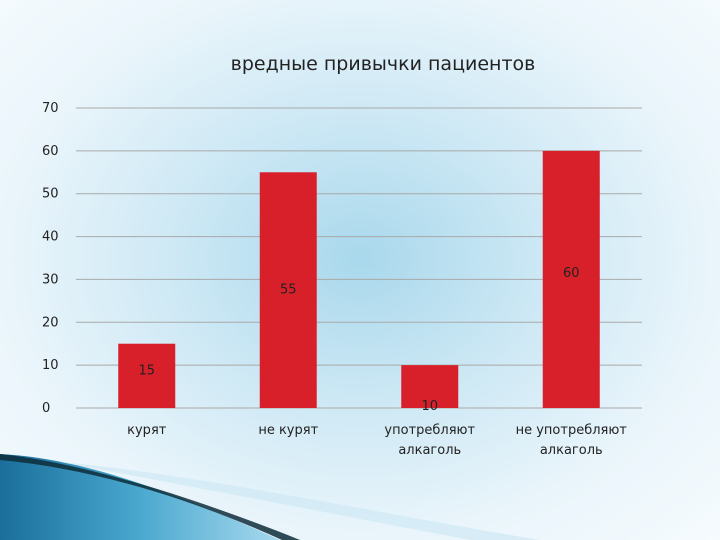 This screenshot has width=720, height=540. What do you see at coordinates (46, 408) in the screenshot?
I see `y-tick-label: 0` at bounding box center [46, 408].